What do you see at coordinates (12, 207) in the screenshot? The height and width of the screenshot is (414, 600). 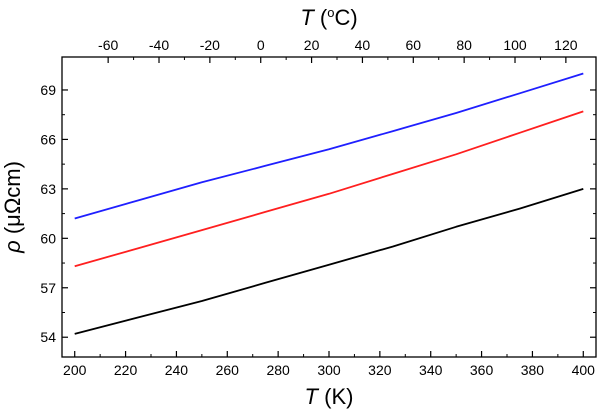 I see `y-axis-title: ρ (μΩcm)` at bounding box center [12, 207].